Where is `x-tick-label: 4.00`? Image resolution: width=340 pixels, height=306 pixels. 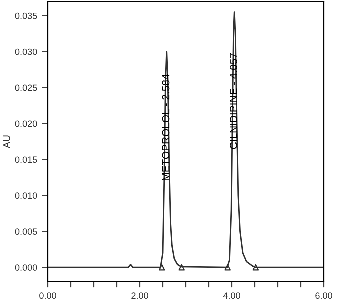 x-tick-label: 4.00 is located at coordinates (231, 296).